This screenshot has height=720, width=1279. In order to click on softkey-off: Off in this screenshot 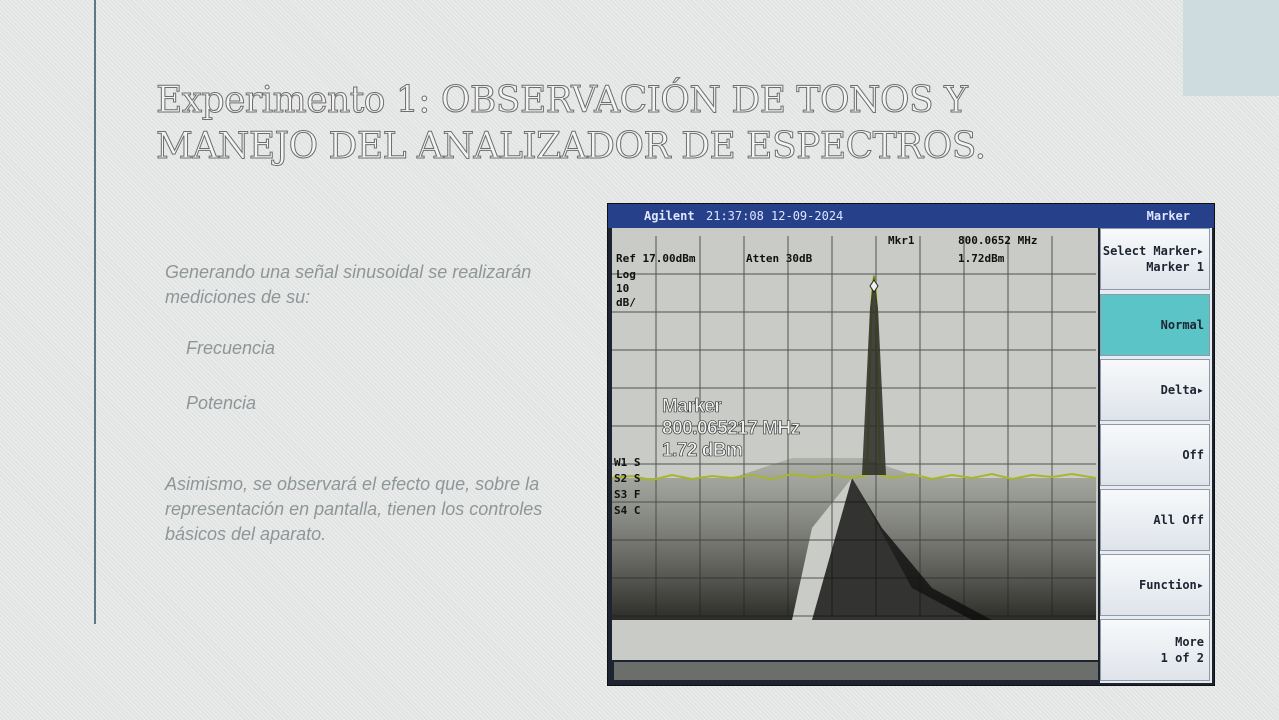, I will do `click(1155, 455)`.